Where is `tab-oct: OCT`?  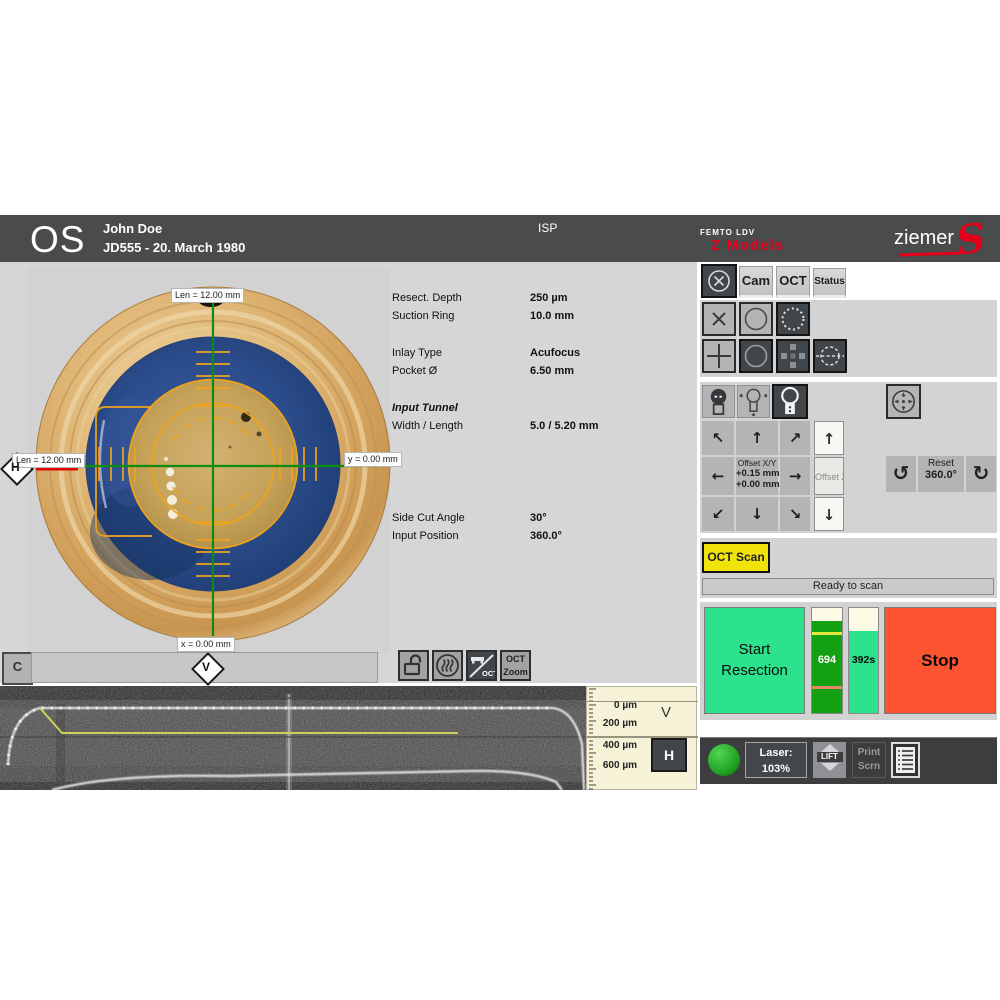
tab-oct: OCT is located at coordinates (793, 282).